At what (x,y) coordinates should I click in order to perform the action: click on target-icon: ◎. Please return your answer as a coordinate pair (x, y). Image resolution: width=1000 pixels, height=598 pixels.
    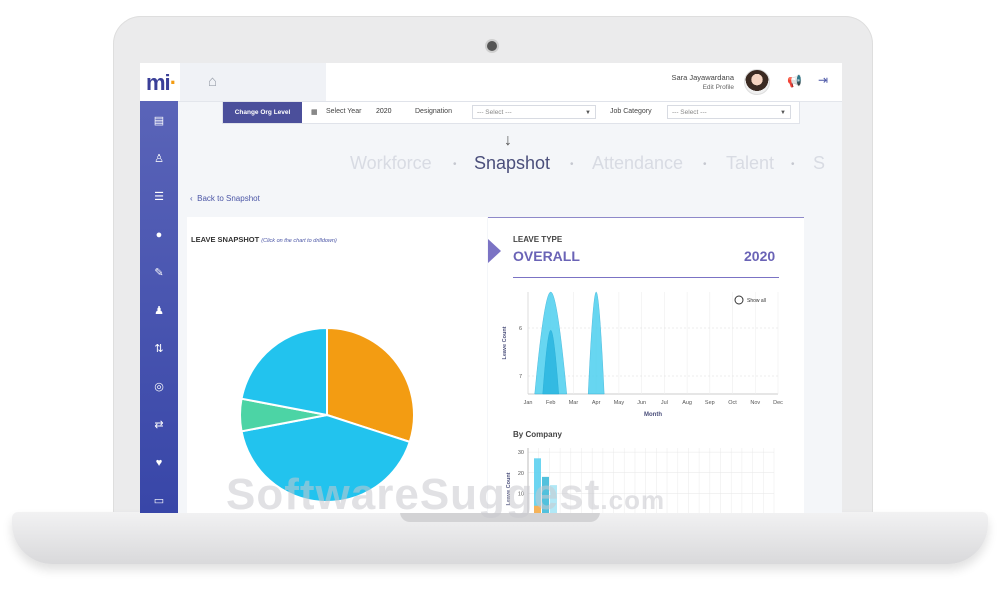
    Looking at the image, I should click on (159, 387).